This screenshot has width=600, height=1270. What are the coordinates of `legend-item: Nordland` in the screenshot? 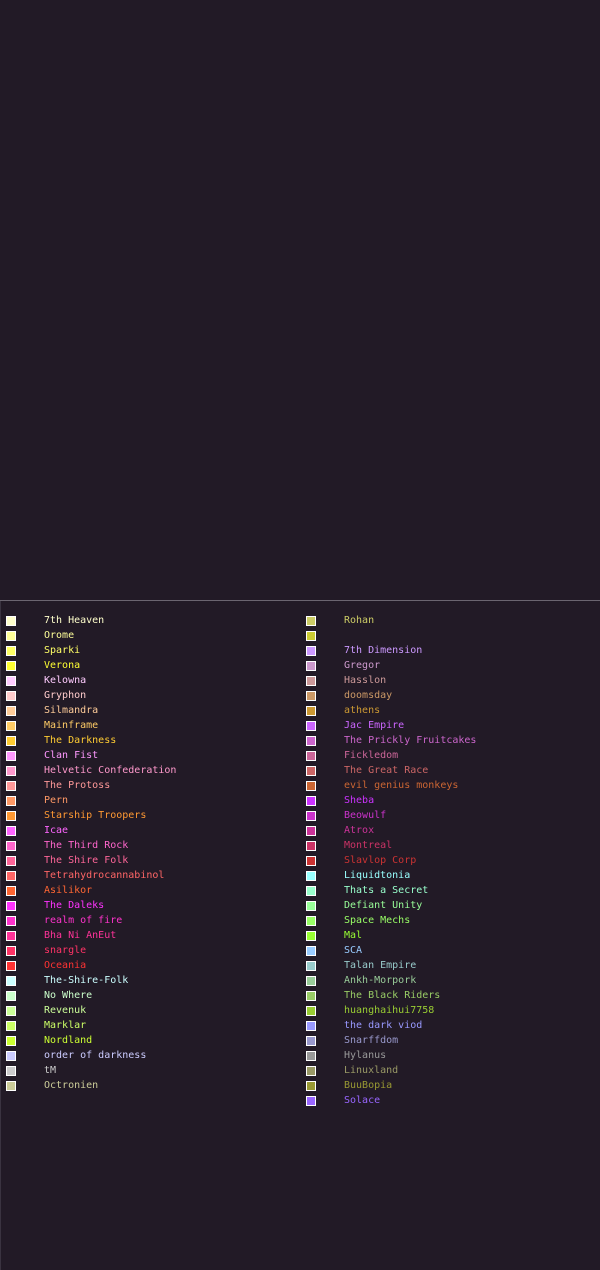 It's located at (150, 1041).